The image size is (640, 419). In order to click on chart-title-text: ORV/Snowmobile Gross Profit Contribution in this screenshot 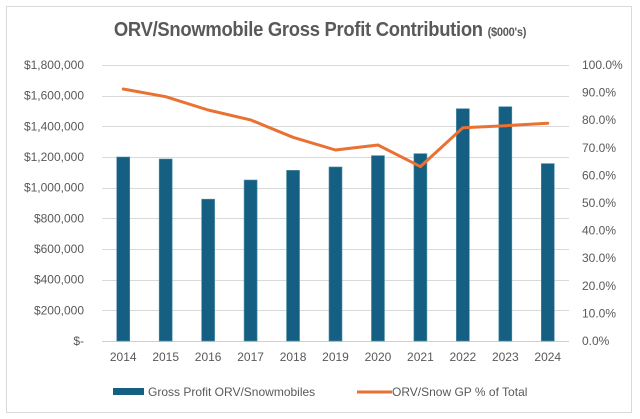, I will do `click(298, 30)`.